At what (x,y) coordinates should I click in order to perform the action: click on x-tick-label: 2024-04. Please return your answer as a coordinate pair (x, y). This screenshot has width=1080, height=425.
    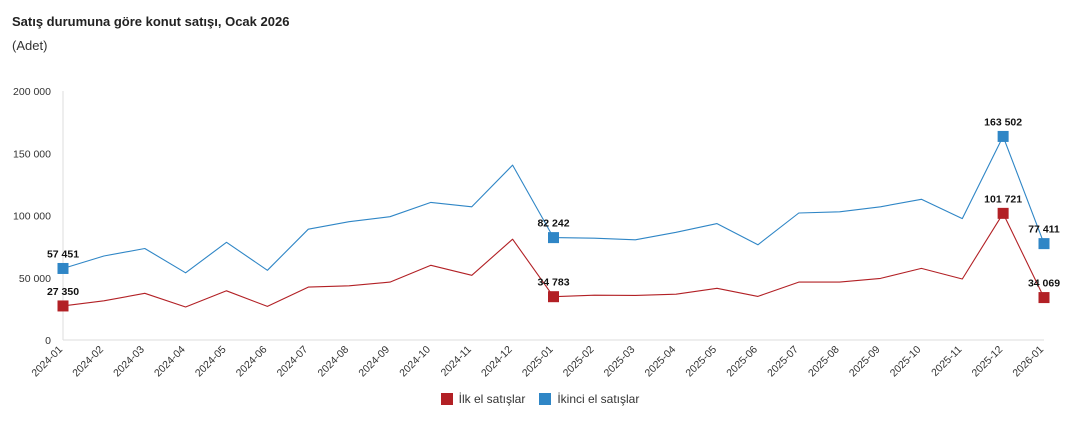
    Looking at the image, I should click on (170, 362).